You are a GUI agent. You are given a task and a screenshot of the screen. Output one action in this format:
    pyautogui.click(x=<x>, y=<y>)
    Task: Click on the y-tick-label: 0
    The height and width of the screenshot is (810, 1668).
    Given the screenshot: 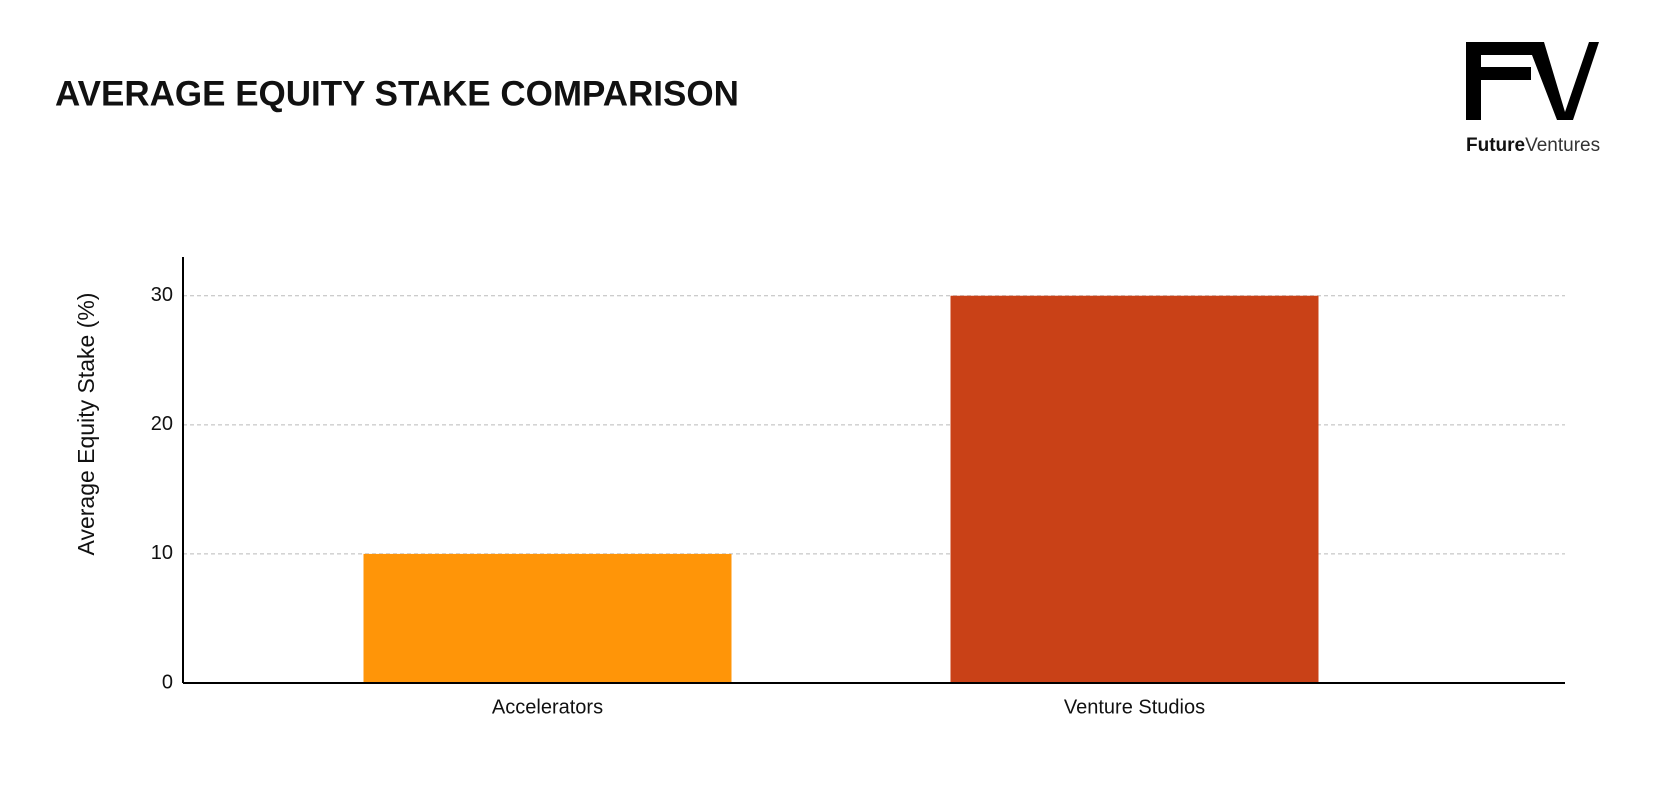 What is the action you would take?
    pyautogui.click(x=167, y=682)
    